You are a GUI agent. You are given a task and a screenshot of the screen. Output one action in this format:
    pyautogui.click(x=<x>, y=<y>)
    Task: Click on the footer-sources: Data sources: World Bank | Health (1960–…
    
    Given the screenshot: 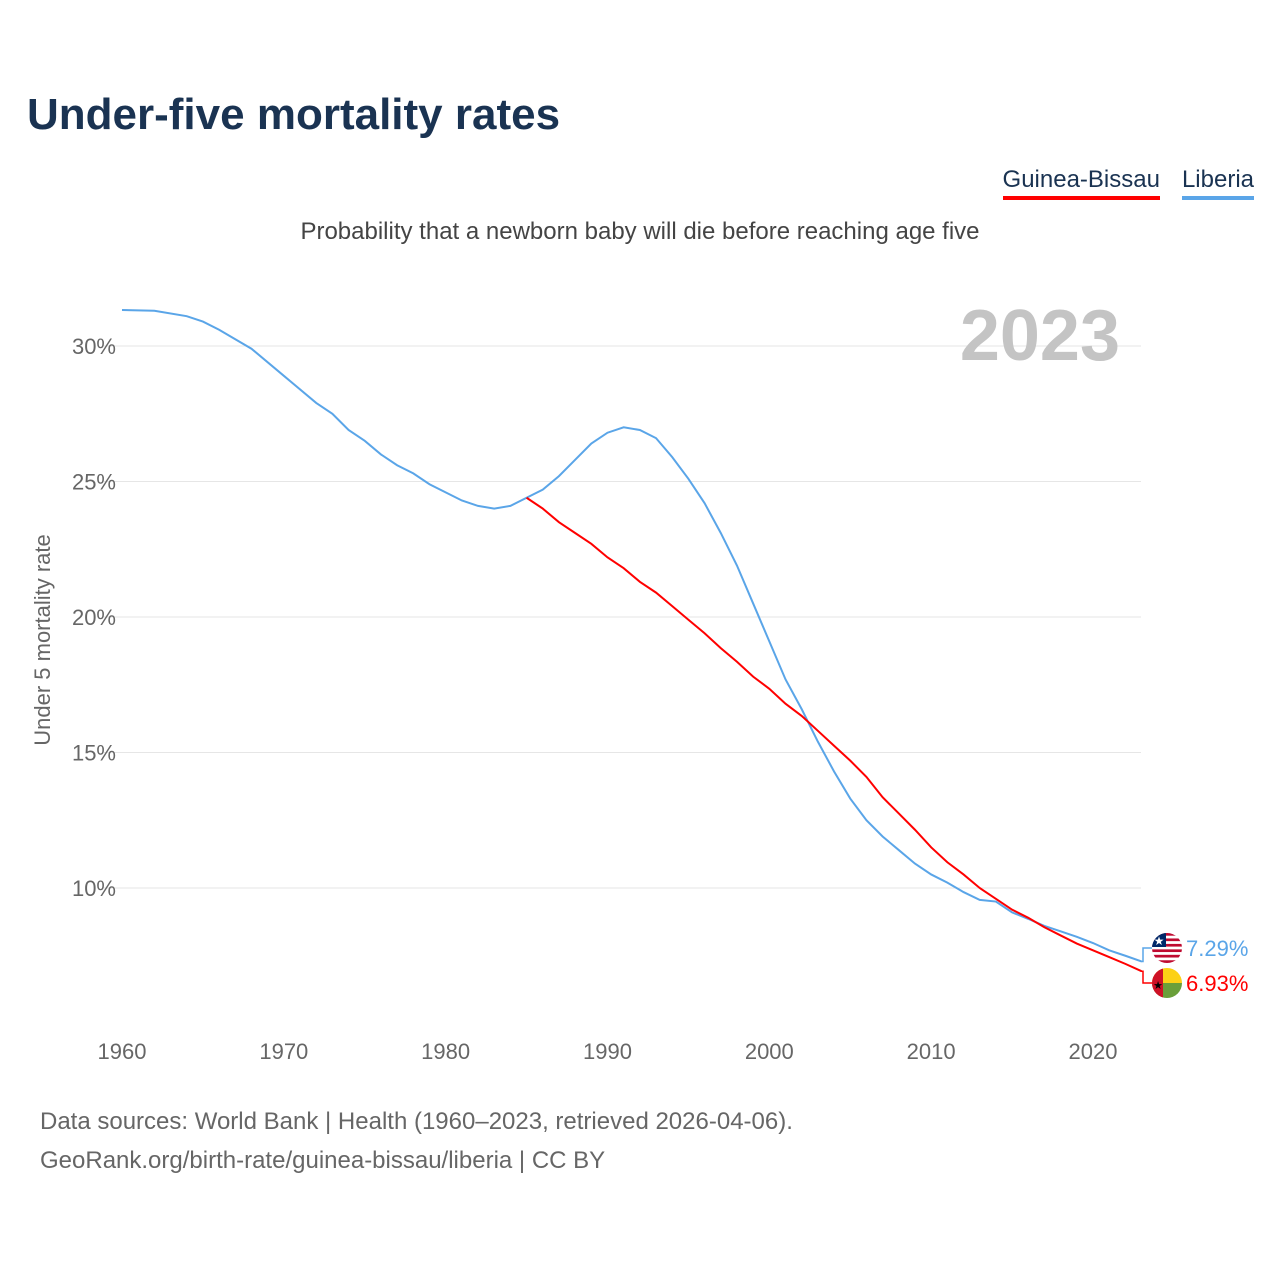 What is the action you would take?
    pyautogui.click(x=416, y=1121)
    